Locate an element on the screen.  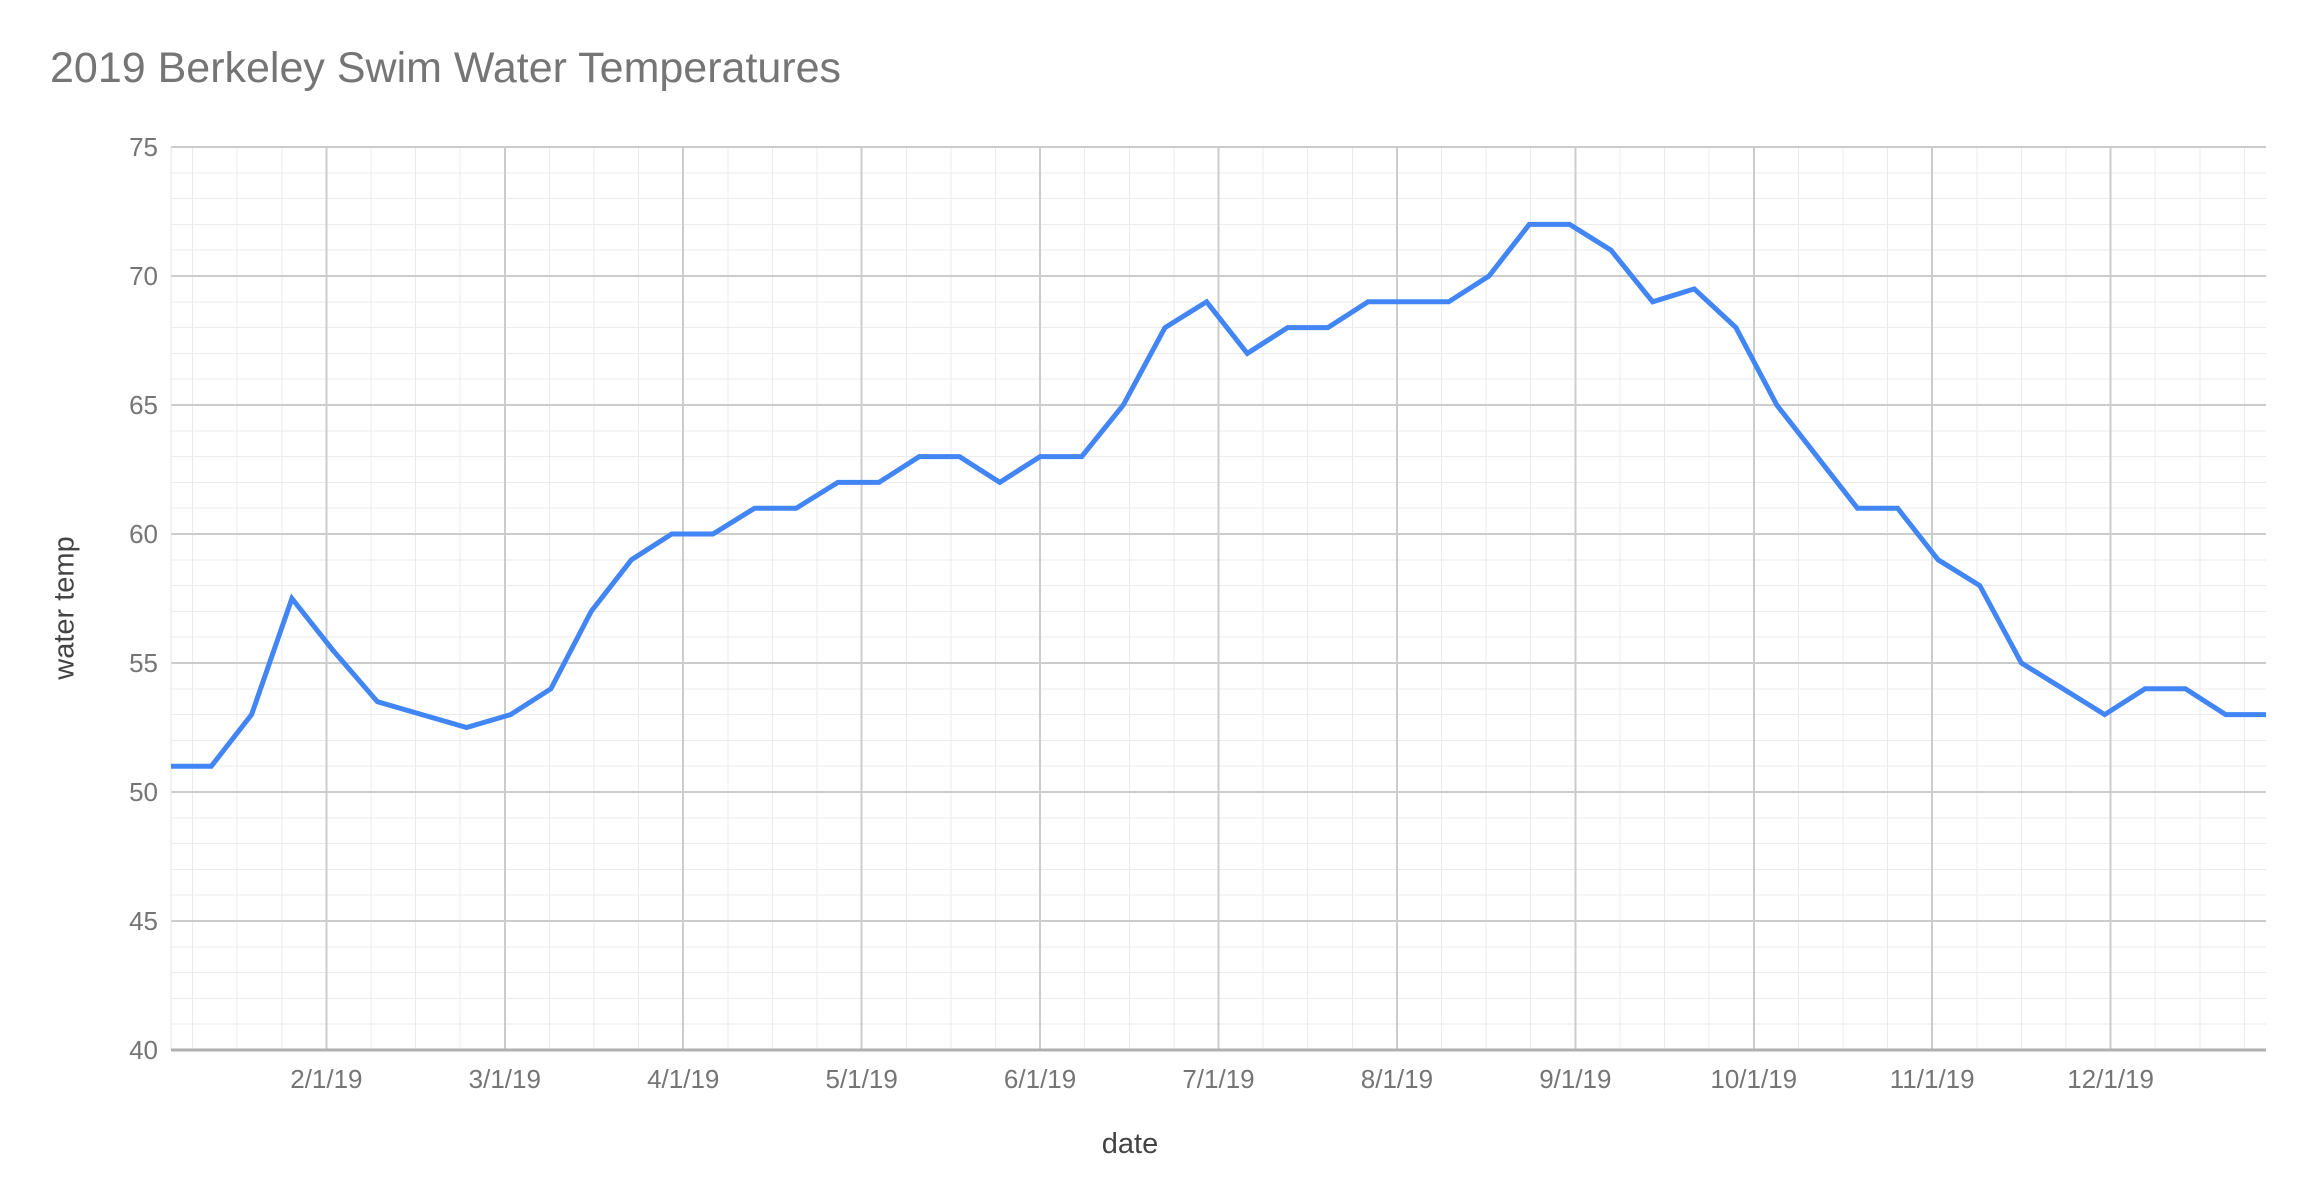
y-tick-labels: 40 45 50 55 60 65 70 75 is located at coordinates (143, 598).